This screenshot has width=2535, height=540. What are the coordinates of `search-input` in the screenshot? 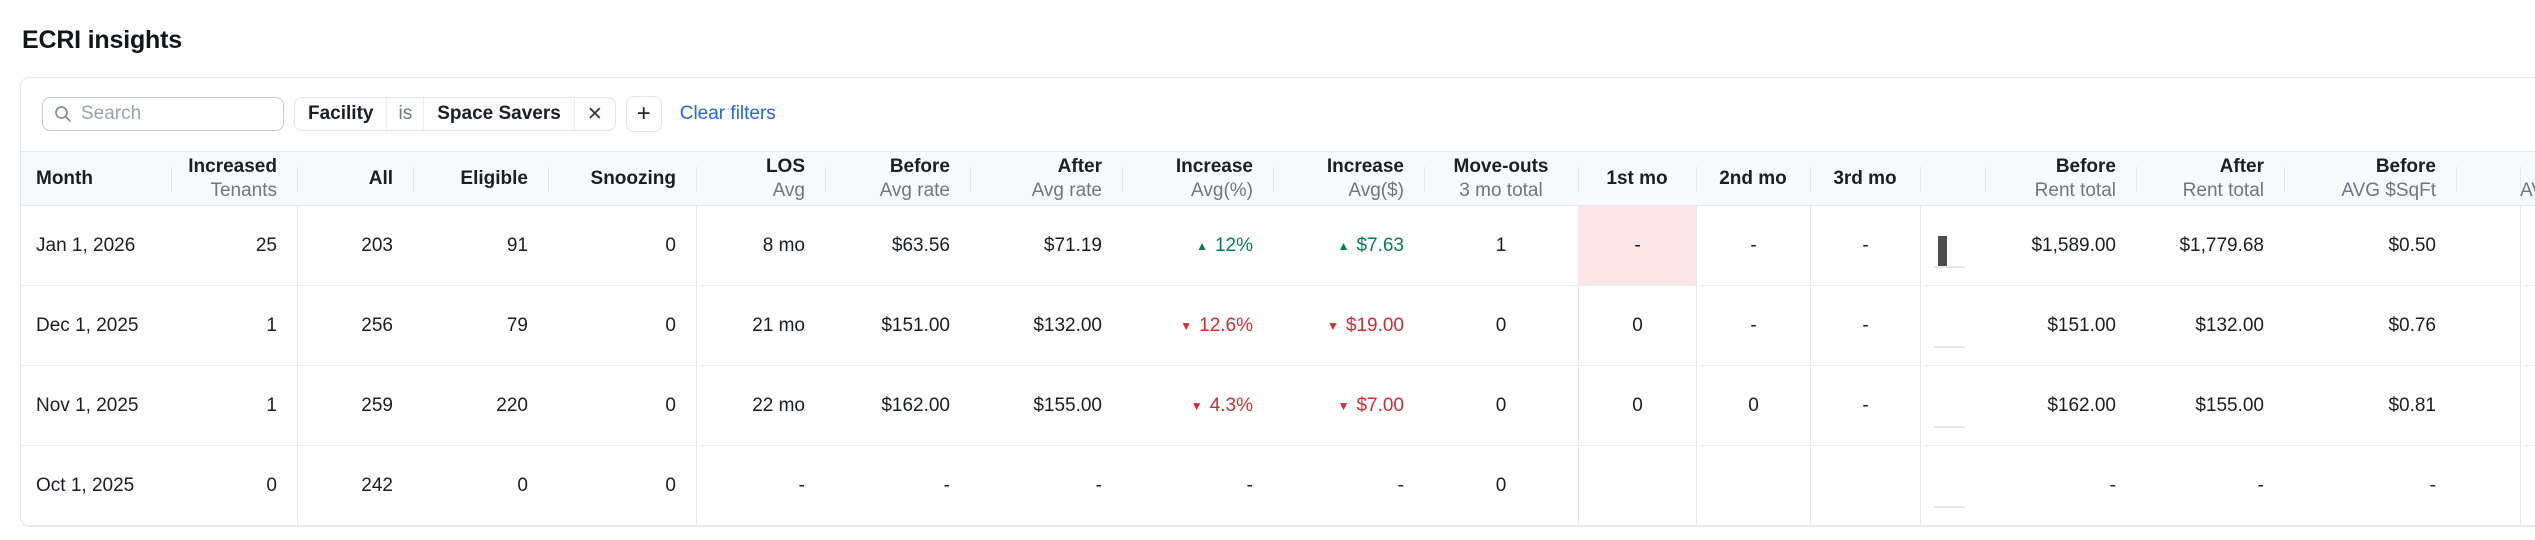 It's located at (163, 114).